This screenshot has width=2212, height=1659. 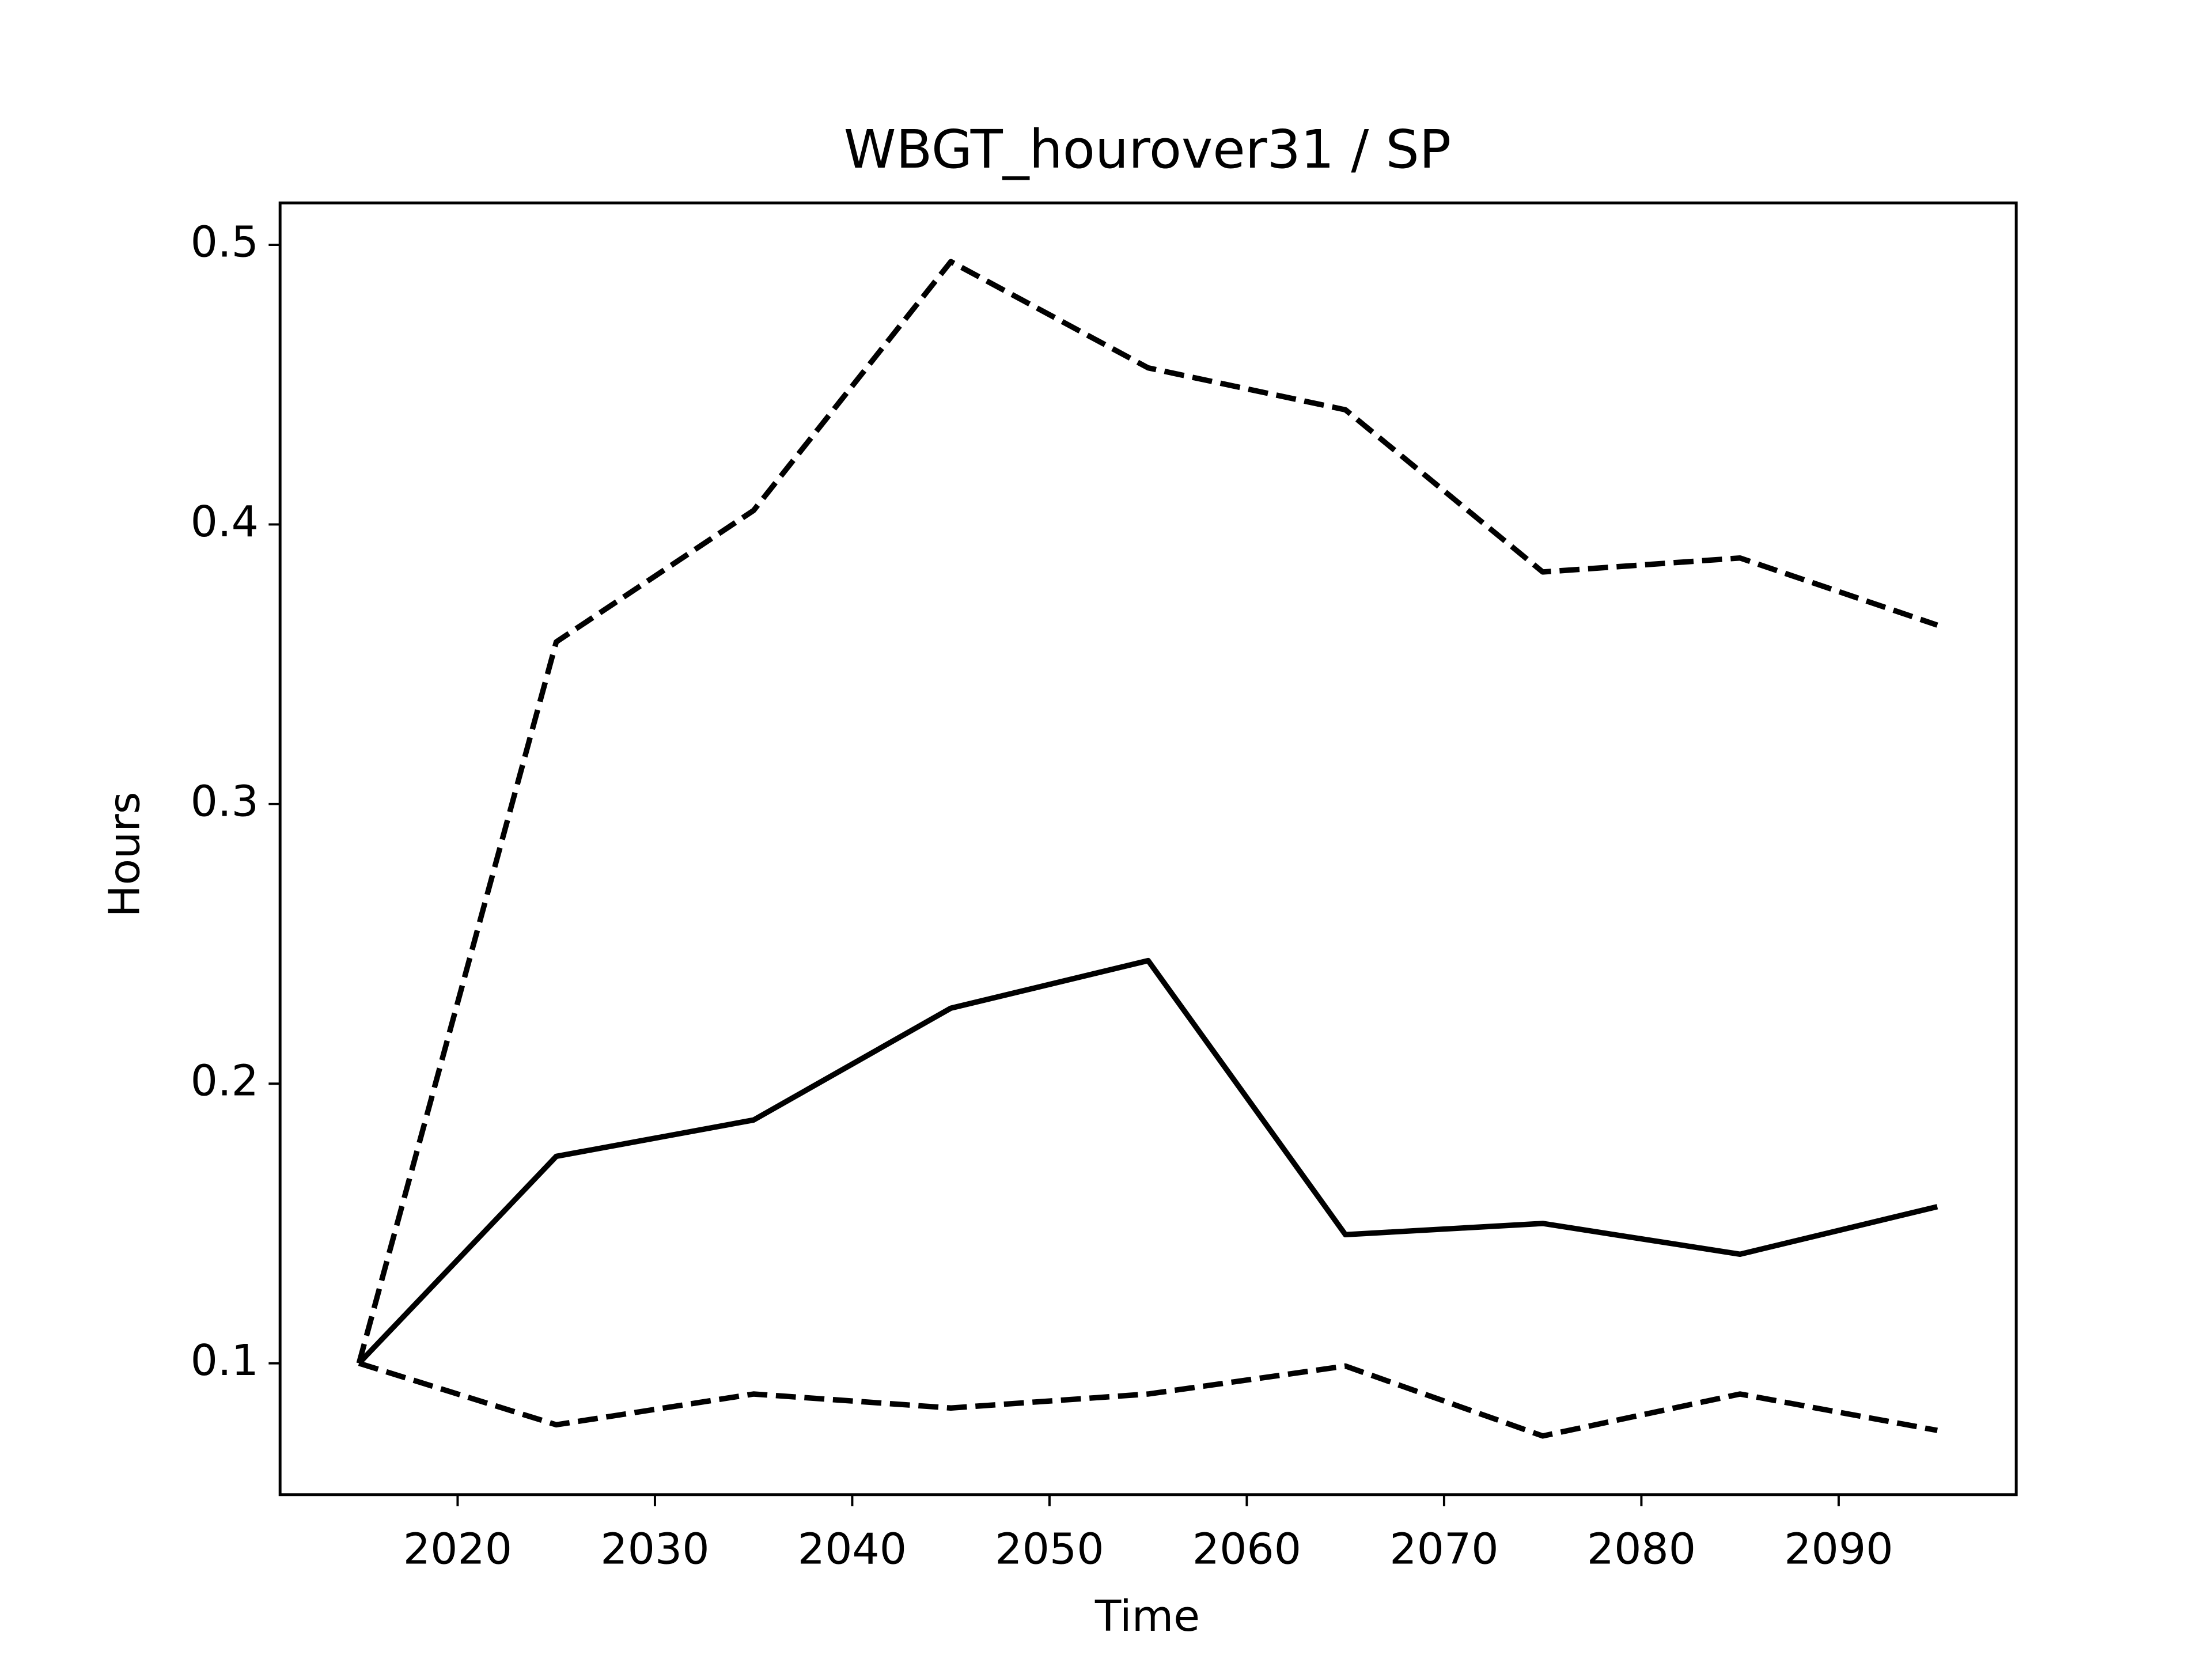 What do you see at coordinates (225, 522) in the screenshot?
I see `y-tick-label: 0.4` at bounding box center [225, 522].